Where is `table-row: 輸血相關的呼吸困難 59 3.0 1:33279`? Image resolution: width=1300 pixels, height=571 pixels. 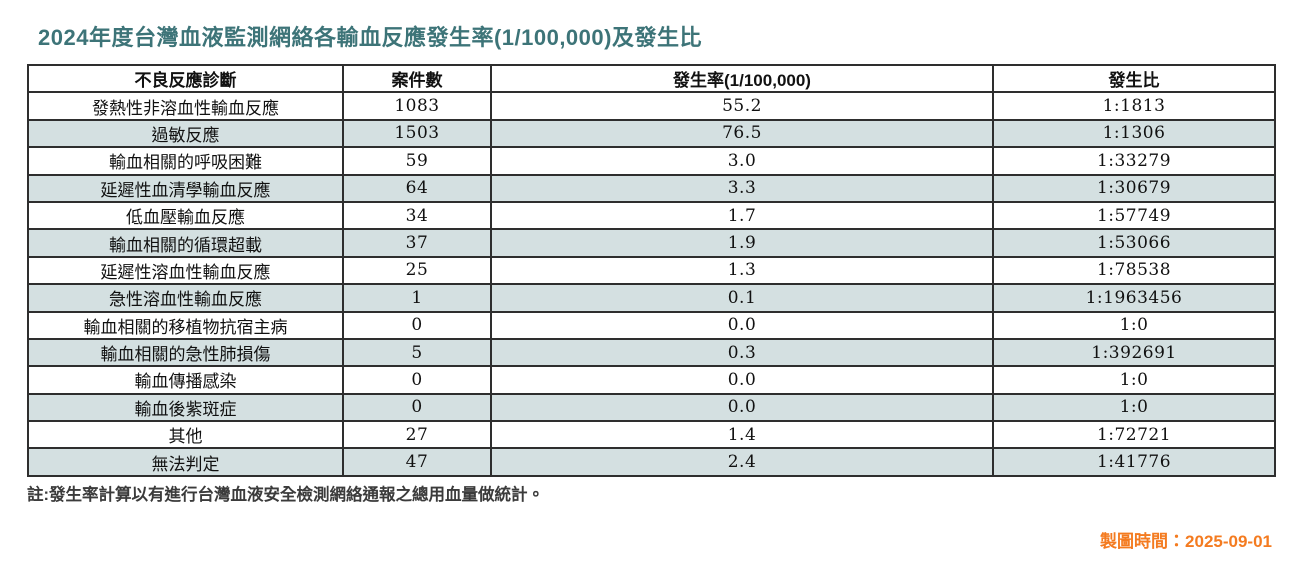
table-row: 輸血相關的呼吸困難 59 3.0 1:33279 is located at coordinates (651, 161).